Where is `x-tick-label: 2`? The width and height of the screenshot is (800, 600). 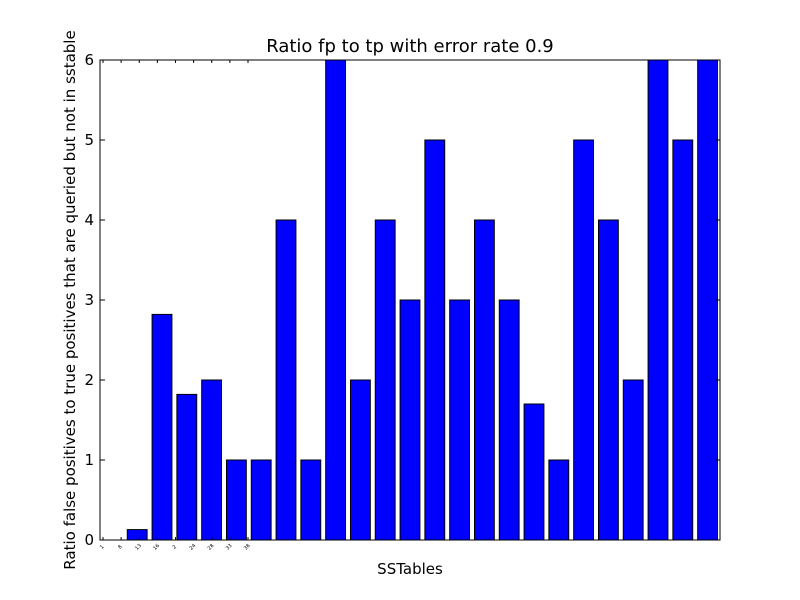
x-tick-label: 2 is located at coordinates (175, 547).